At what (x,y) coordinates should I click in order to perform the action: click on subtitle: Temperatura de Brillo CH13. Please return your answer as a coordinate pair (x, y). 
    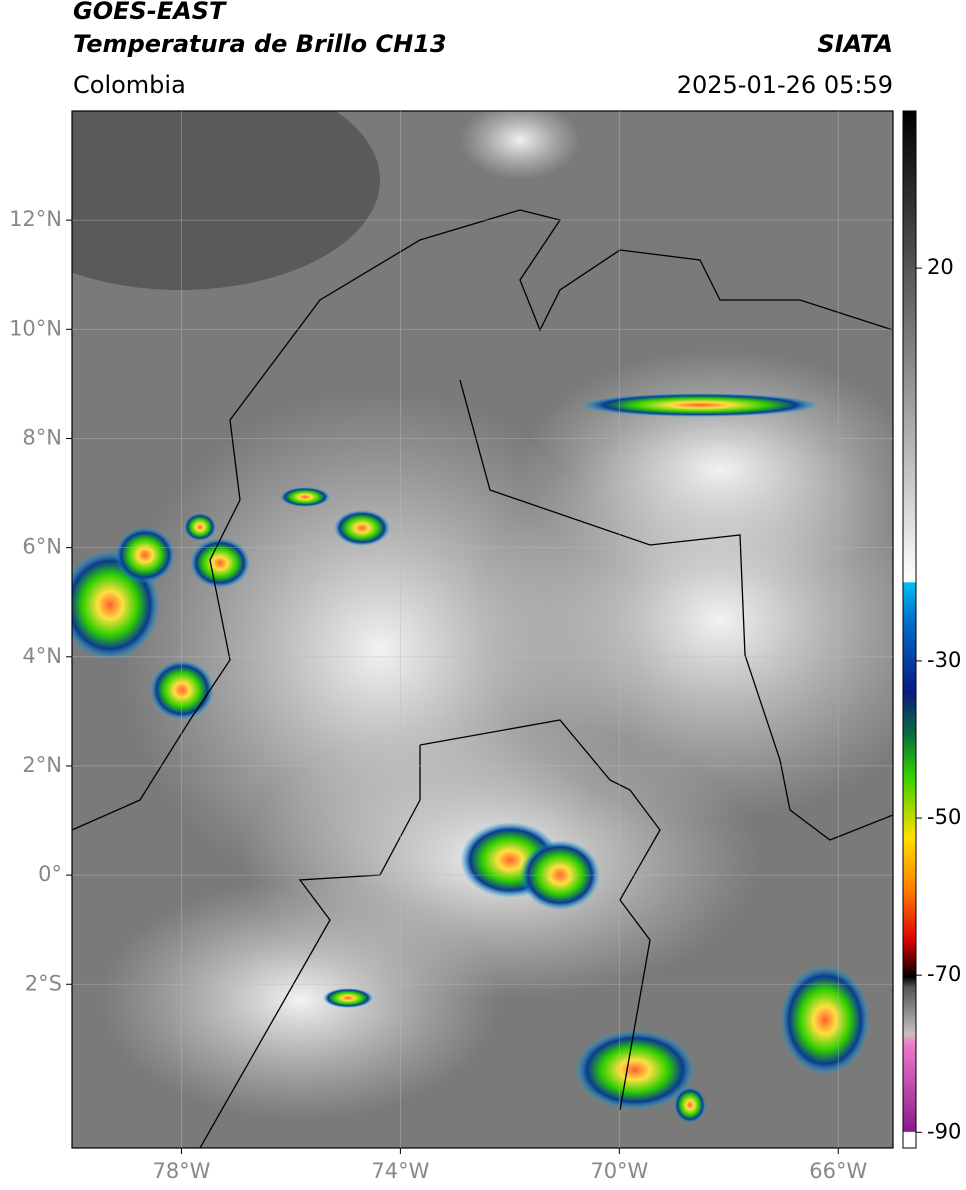
    Looking at the image, I should click on (260, 44).